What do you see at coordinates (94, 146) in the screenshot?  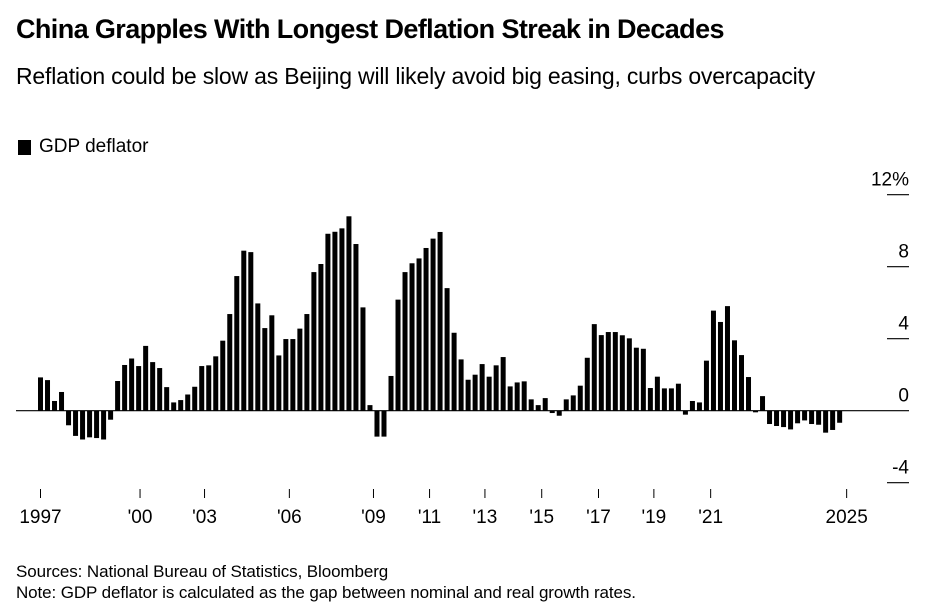 I see `legend-label: GDP deflator` at bounding box center [94, 146].